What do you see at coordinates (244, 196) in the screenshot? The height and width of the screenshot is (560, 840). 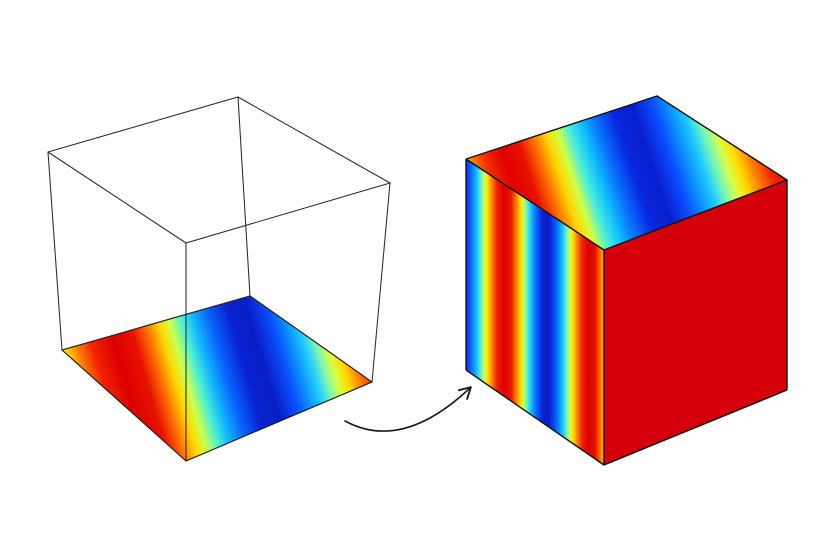 I see `edge-vertical-back-right` at bounding box center [244, 196].